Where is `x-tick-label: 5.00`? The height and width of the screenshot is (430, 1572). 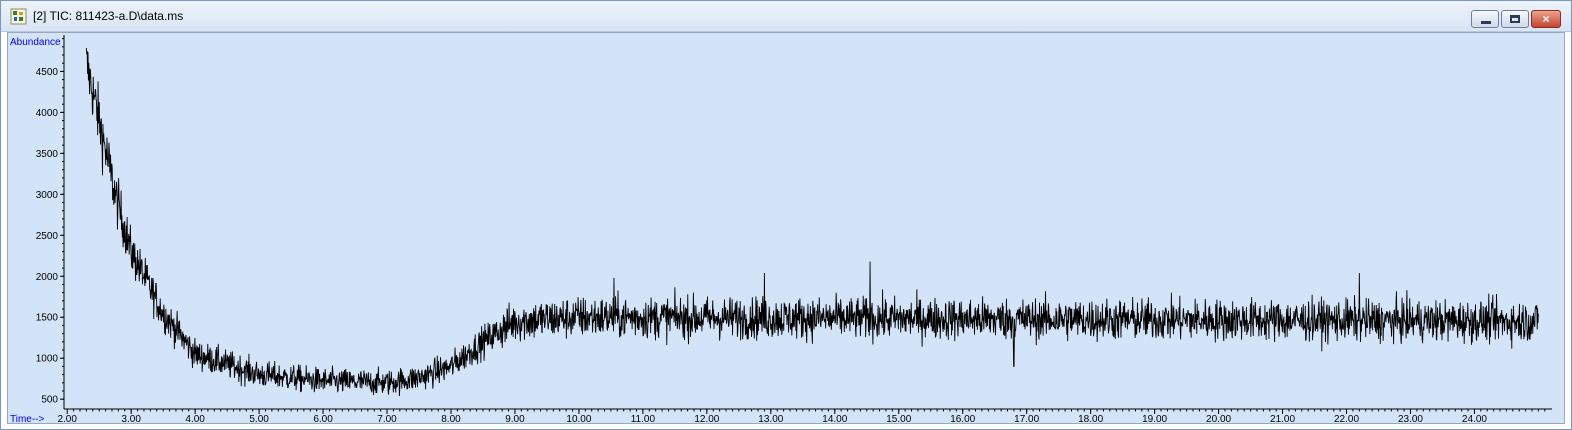 x-tick-label: 5.00 is located at coordinates (259, 418).